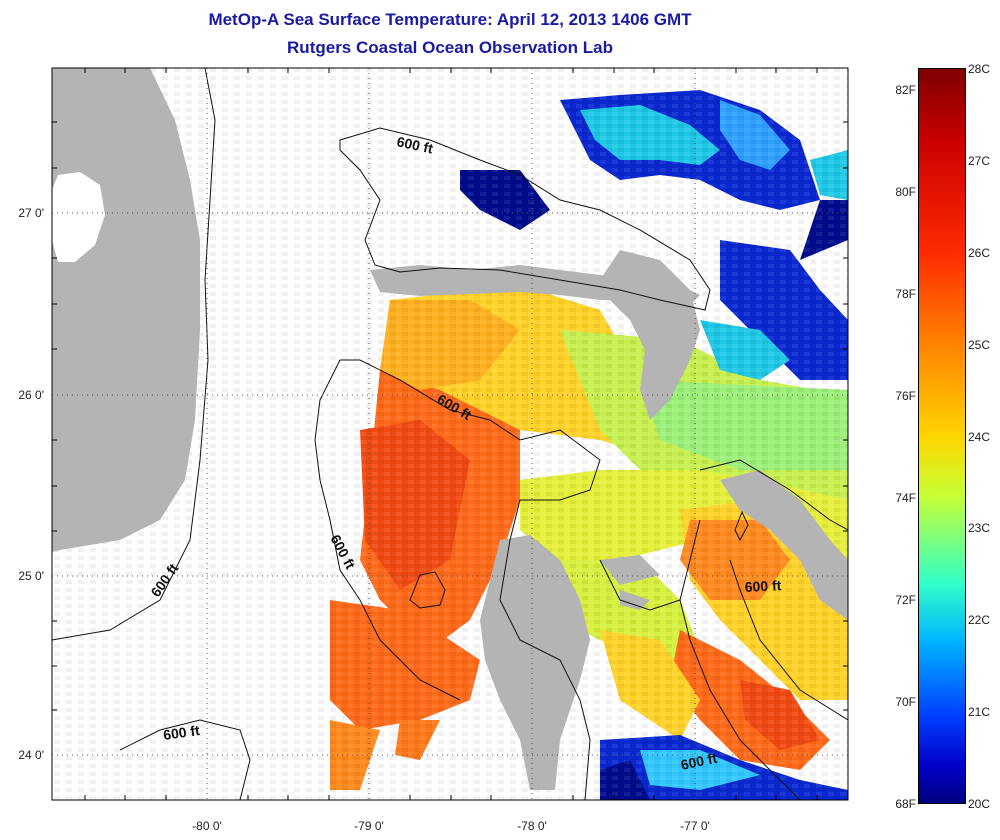 The height and width of the screenshot is (840, 1000). Describe the element at coordinates (763, 586) in the screenshot. I see `contour-label-5: 600 ft` at that location.